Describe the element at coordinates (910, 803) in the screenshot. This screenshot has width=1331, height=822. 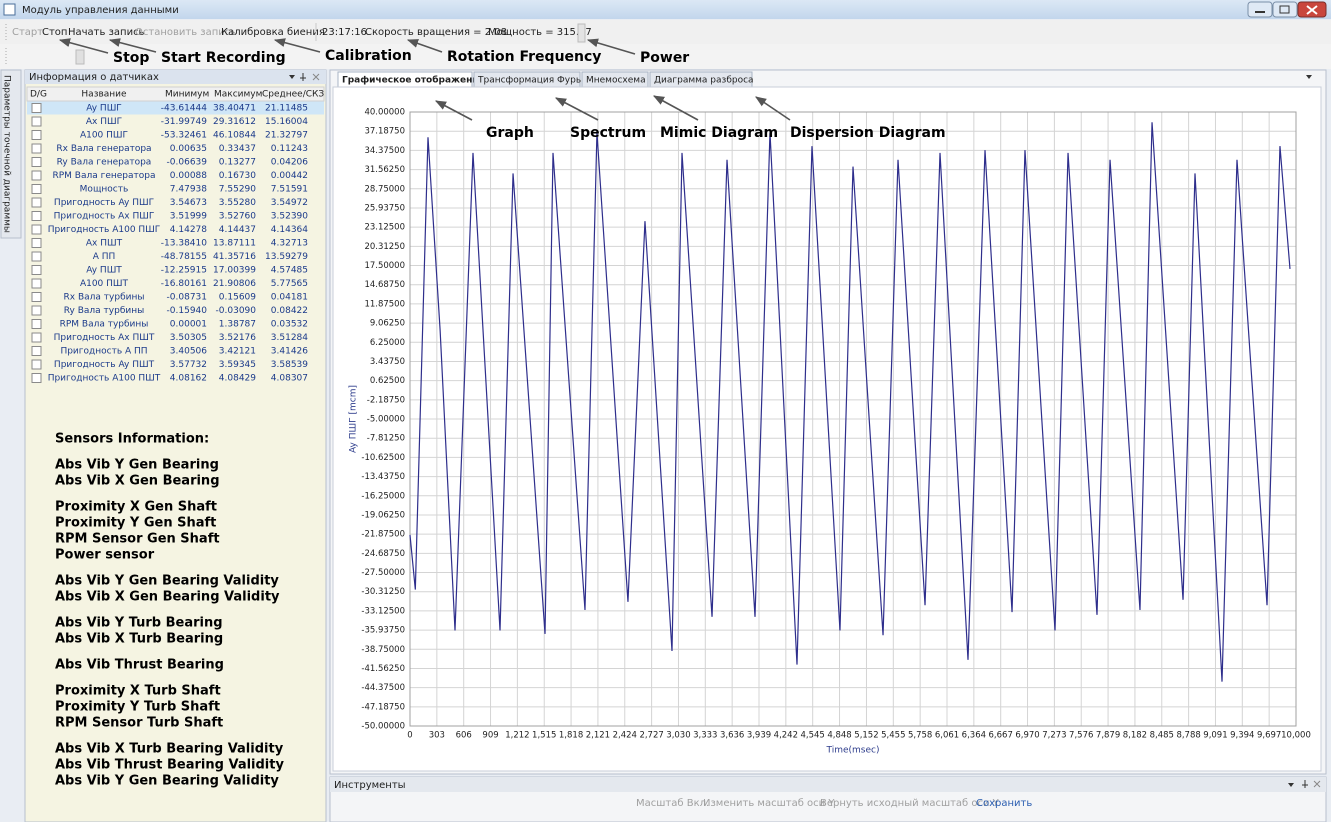
I see `tool-button: Вернуть исходный масштаб оси Y` at that location.